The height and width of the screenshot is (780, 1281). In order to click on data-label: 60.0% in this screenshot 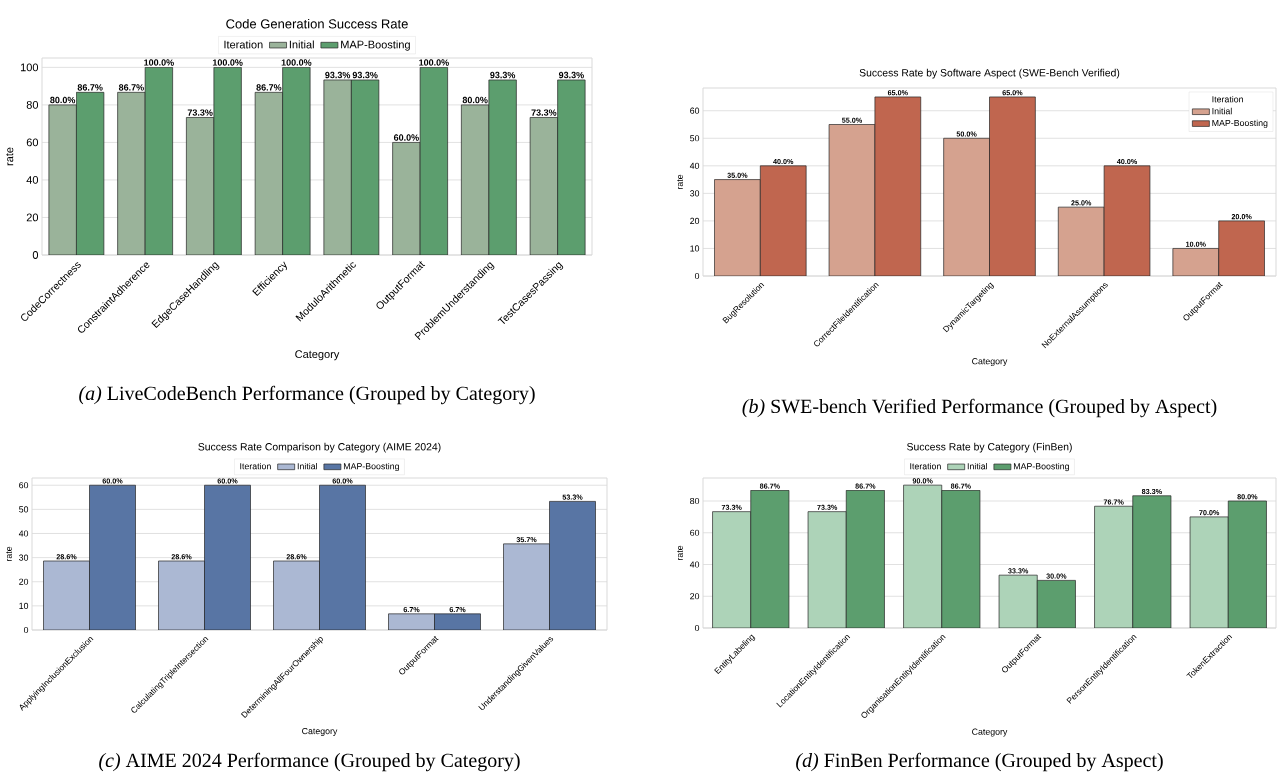, I will do `click(406, 137)`.